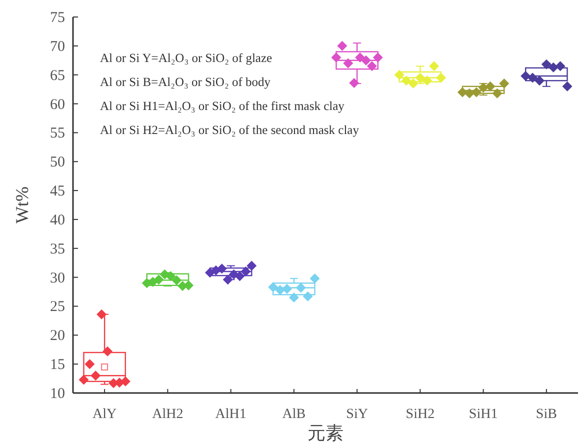  Describe the element at coordinates (357, 414) in the screenshot. I see `x-tick-label: SiY` at that location.